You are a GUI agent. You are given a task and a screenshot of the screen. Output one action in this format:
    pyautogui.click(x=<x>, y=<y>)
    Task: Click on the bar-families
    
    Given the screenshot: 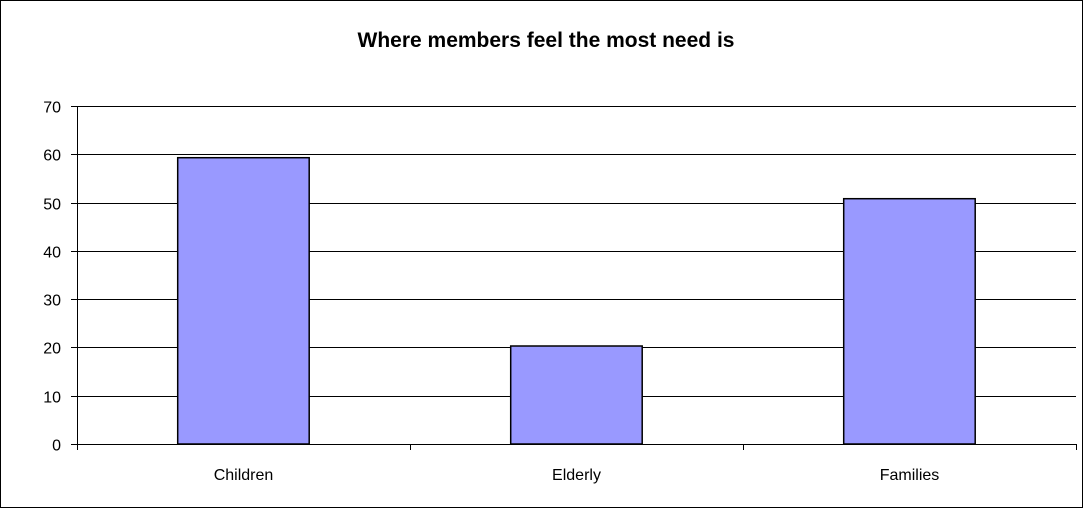 What is the action you would take?
    pyautogui.click(x=909, y=321)
    